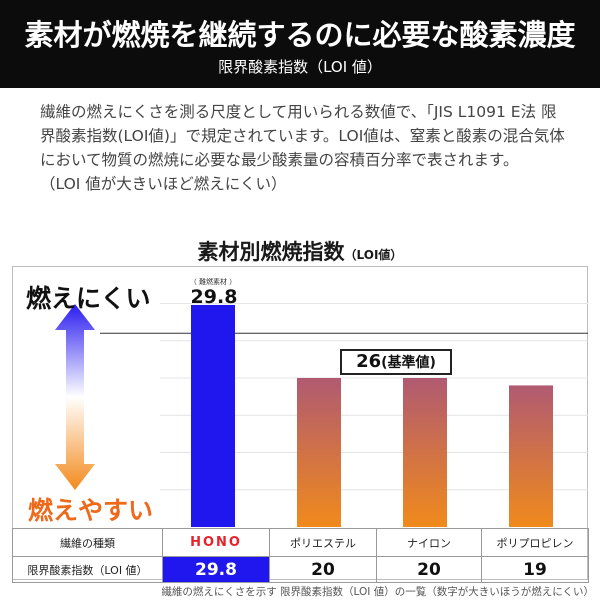 The height and width of the screenshot is (600, 600). Describe the element at coordinates (163, 184) in the screenshot. I see `description-line: （LOI 値が大きいほど燃えにくい）` at that location.